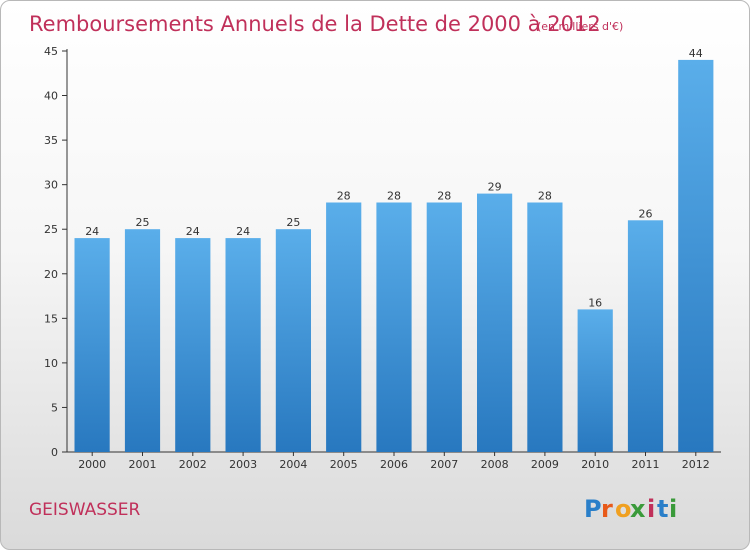 This screenshot has width=750, height=550. What do you see at coordinates (293, 464) in the screenshot?
I see `x-tick-label-2004: 2004` at bounding box center [293, 464].